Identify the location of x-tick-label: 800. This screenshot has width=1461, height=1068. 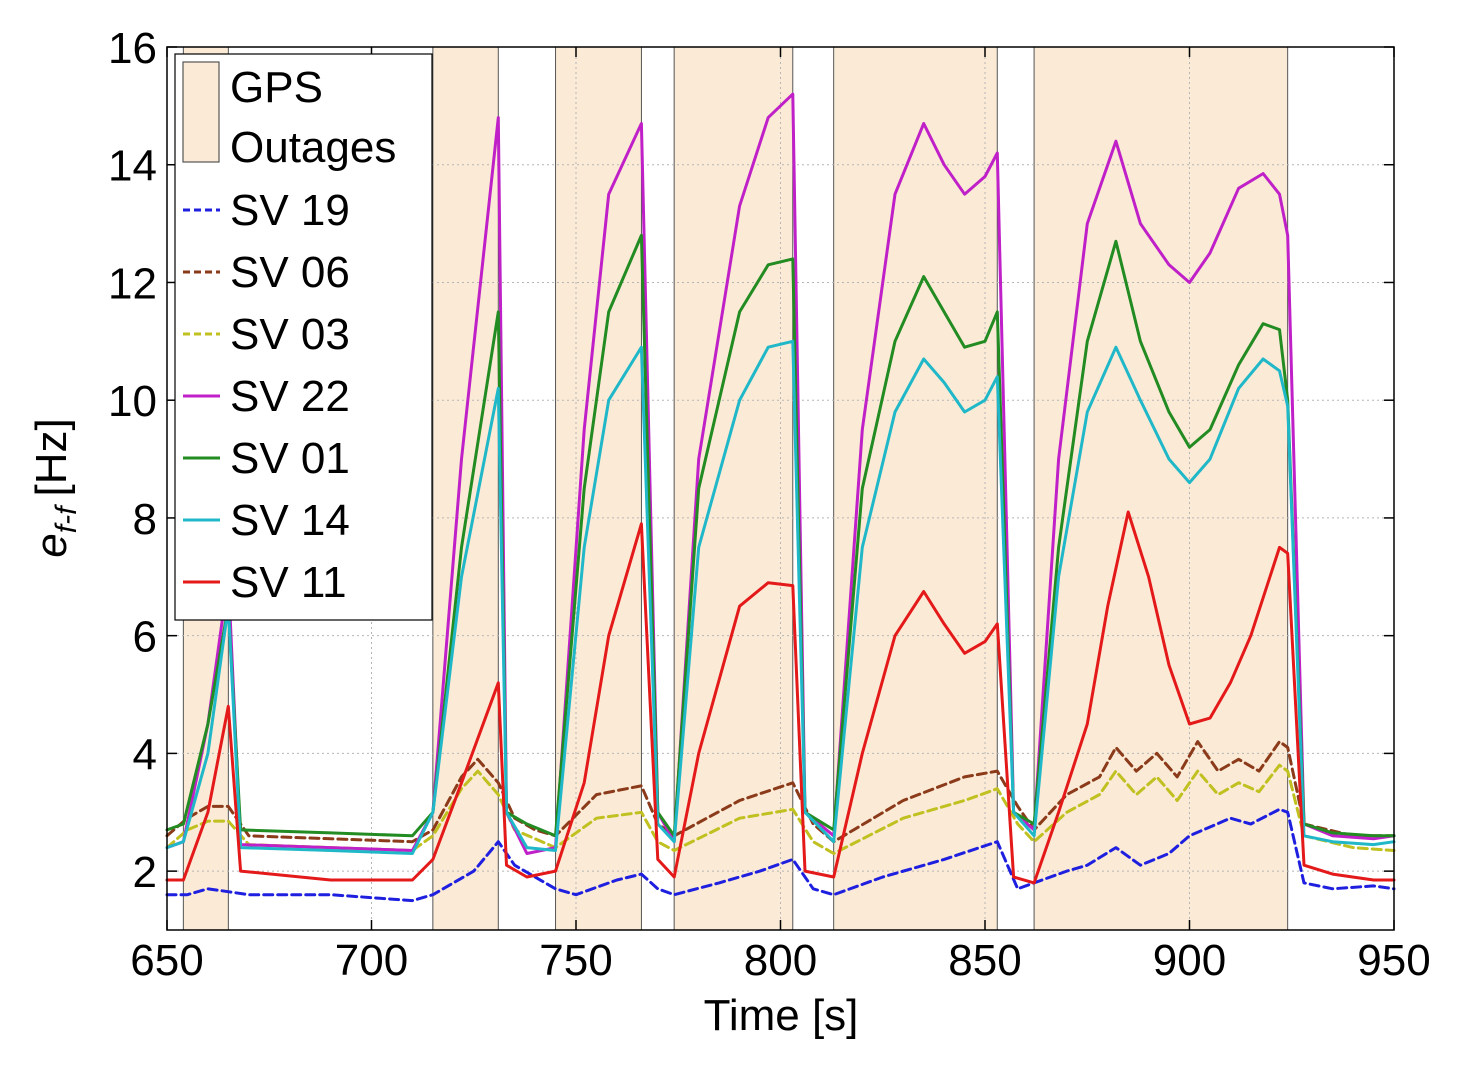
(780, 960).